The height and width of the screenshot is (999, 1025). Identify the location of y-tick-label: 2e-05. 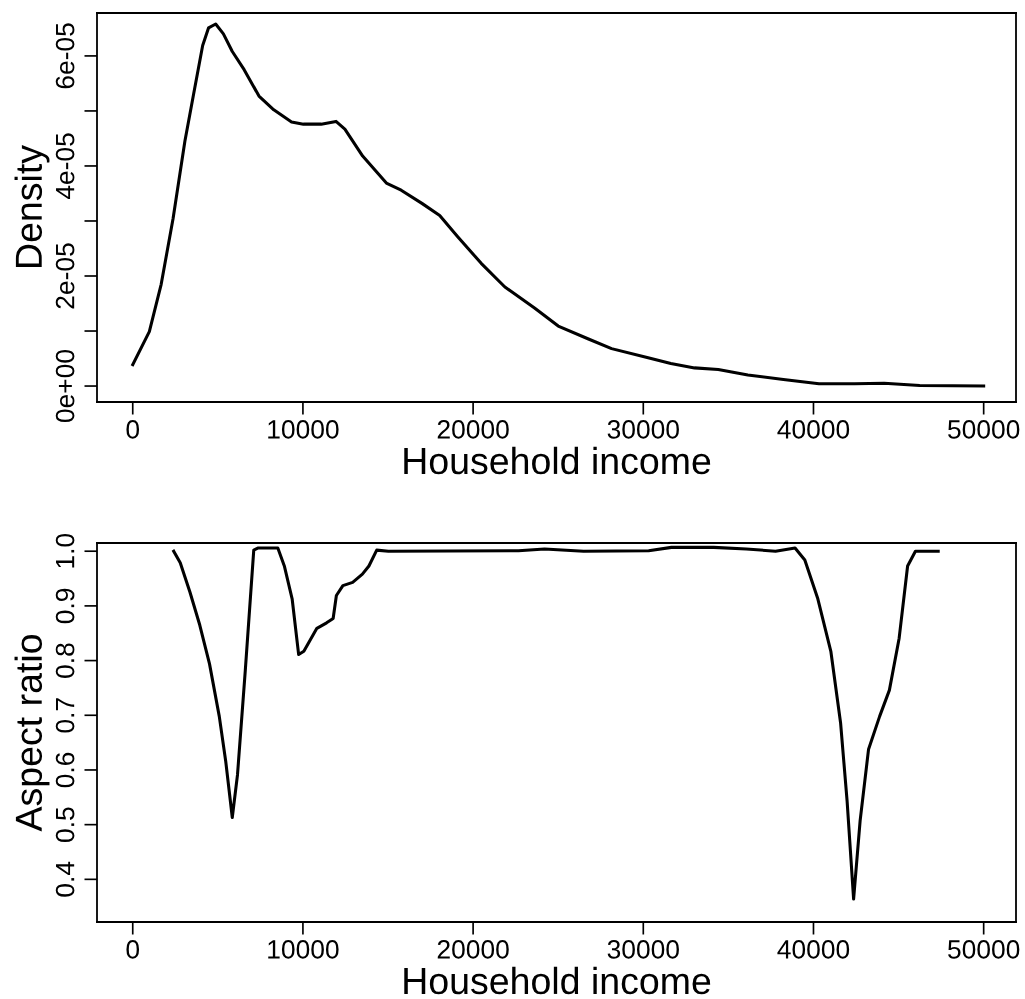
(65, 276).